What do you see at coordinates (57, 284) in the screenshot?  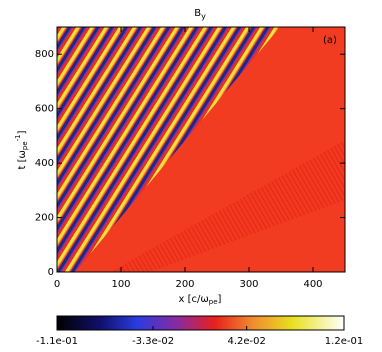 I see `x-tick-label: 0` at bounding box center [57, 284].